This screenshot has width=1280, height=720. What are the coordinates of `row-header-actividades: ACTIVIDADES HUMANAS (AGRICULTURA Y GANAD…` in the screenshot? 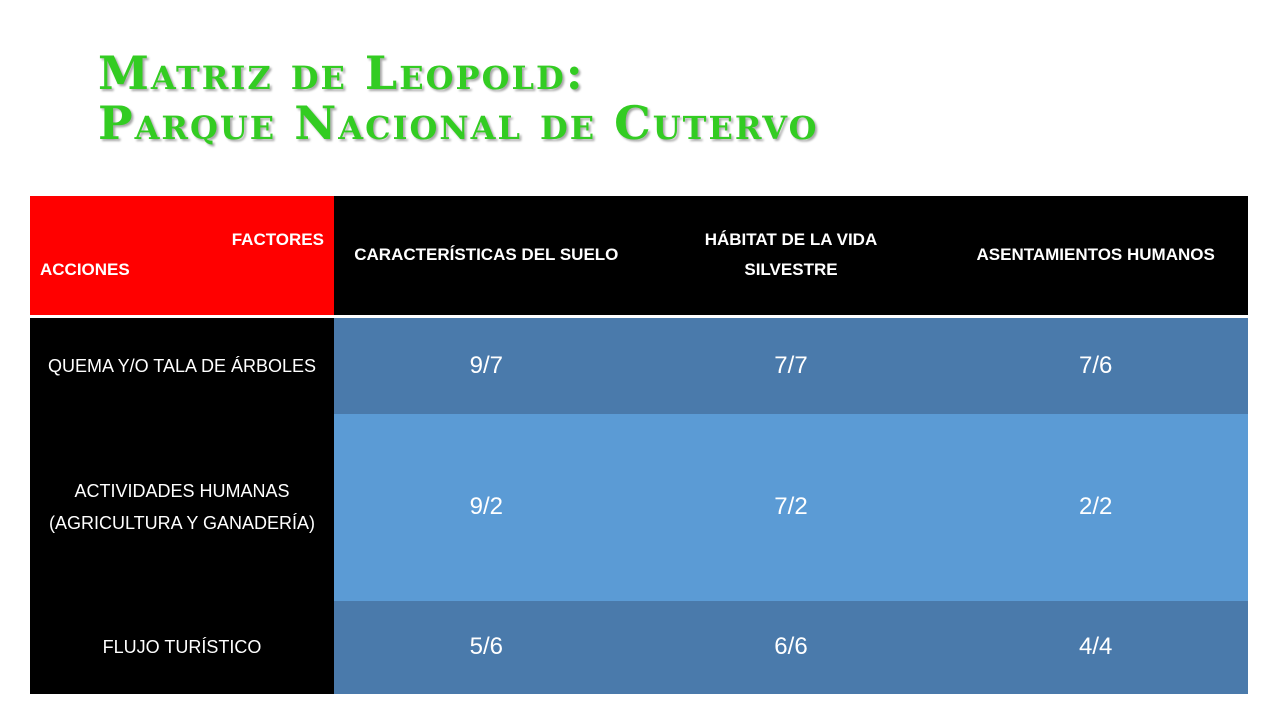 It's located at (182, 507).